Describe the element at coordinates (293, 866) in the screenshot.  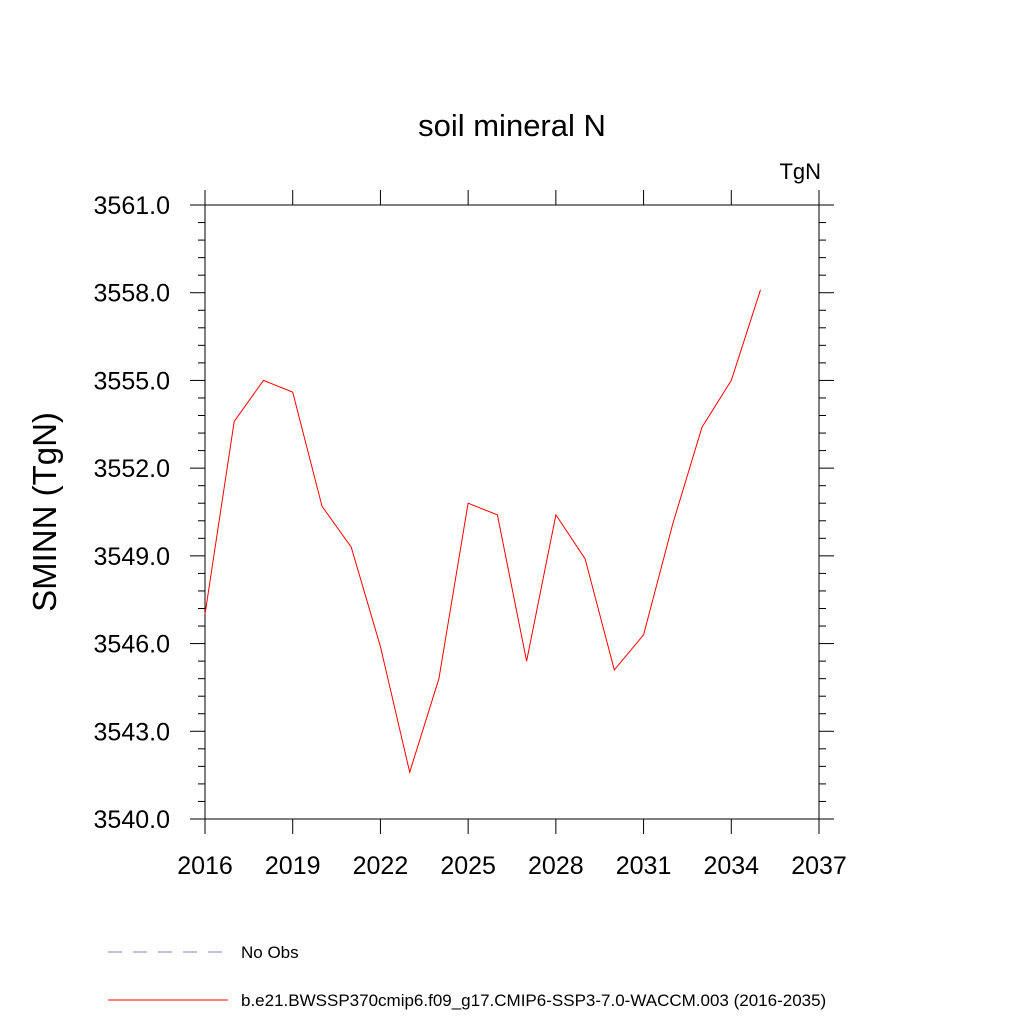
I see `x-tick-label: 2019` at that location.